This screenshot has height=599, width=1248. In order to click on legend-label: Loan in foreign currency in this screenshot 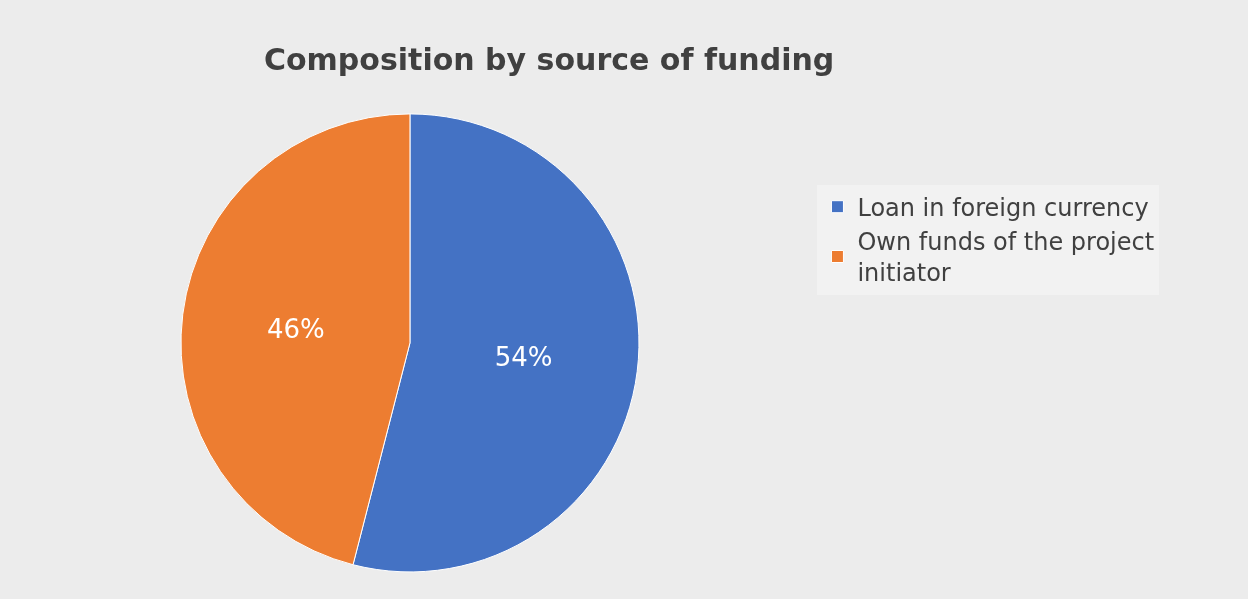, I will do `click(1003, 208)`.